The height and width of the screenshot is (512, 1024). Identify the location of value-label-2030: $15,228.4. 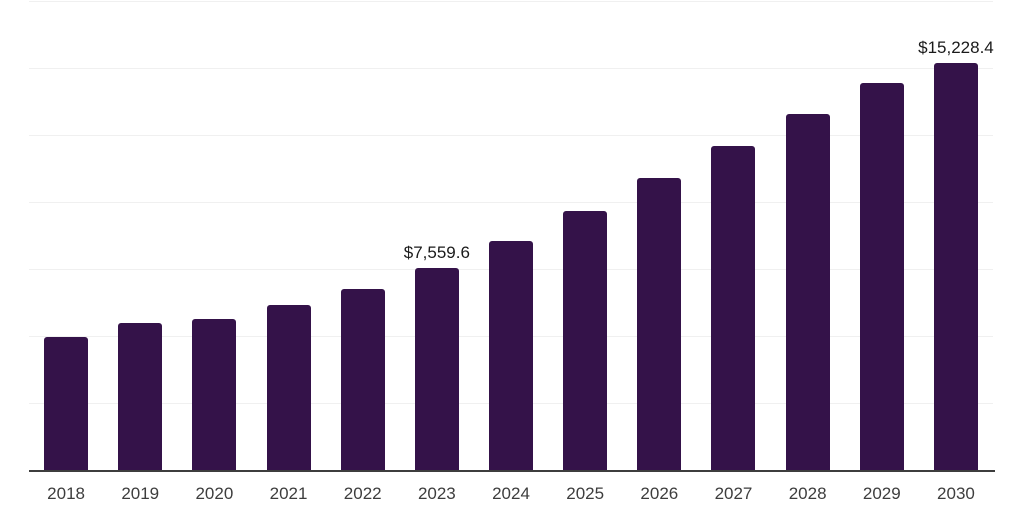
(956, 47).